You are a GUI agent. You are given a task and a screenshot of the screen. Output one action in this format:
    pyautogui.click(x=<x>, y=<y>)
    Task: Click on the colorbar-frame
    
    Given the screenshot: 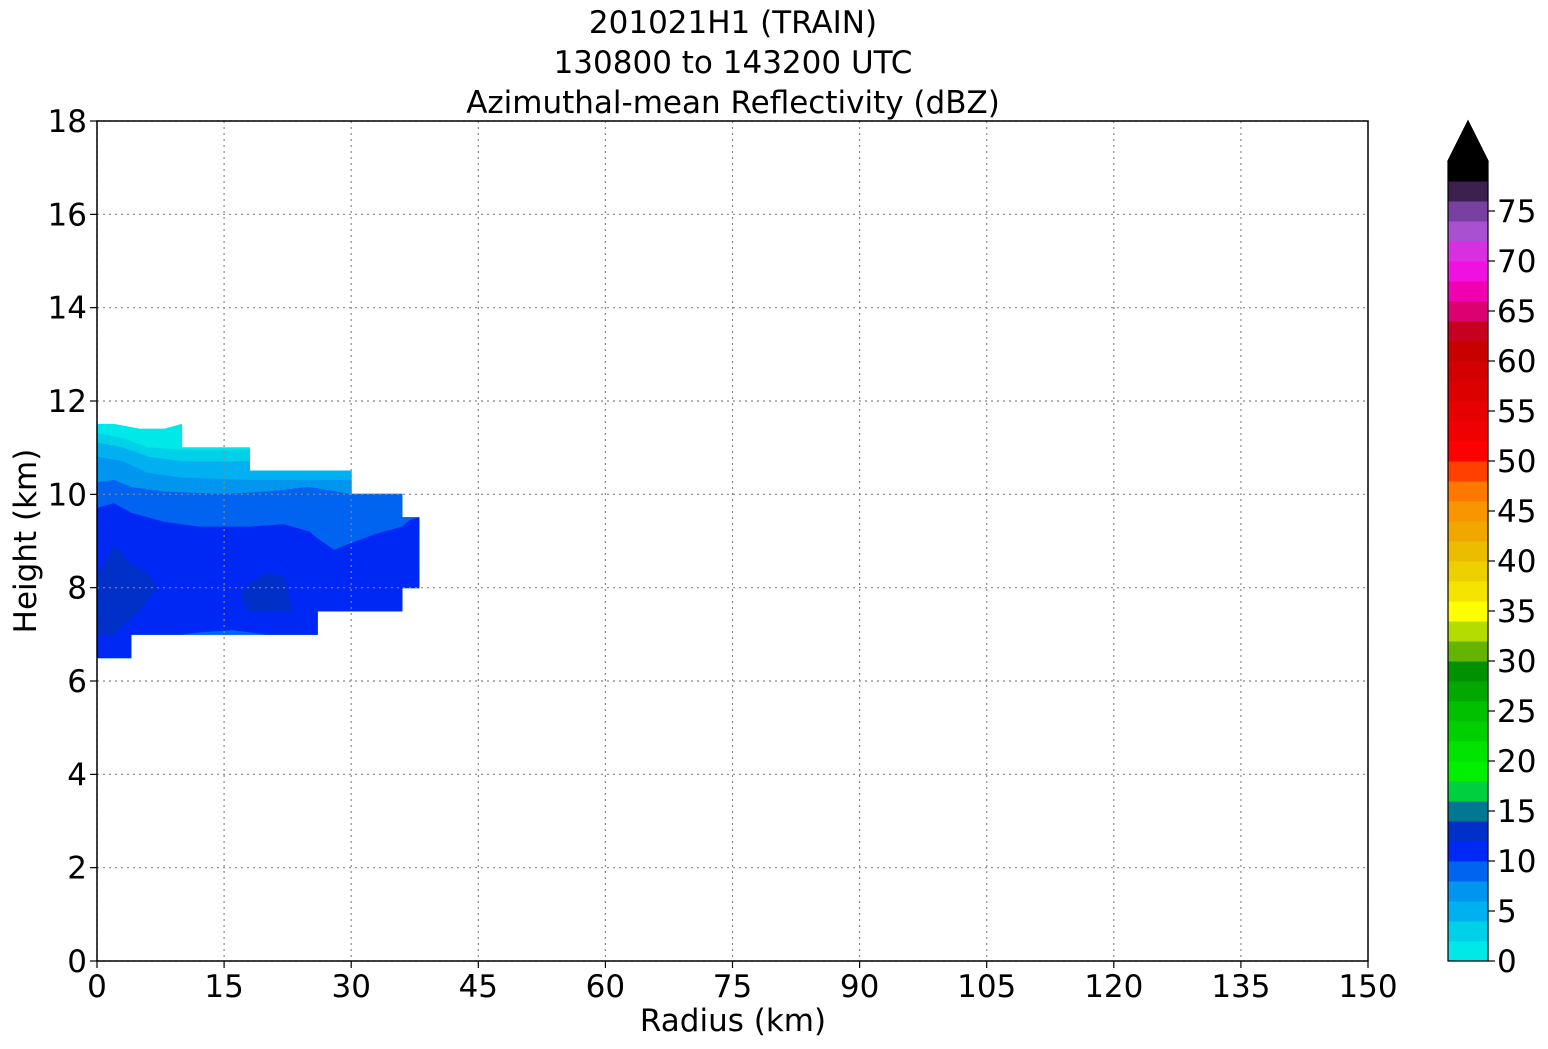 What is the action you would take?
    pyautogui.click(x=1468, y=540)
    